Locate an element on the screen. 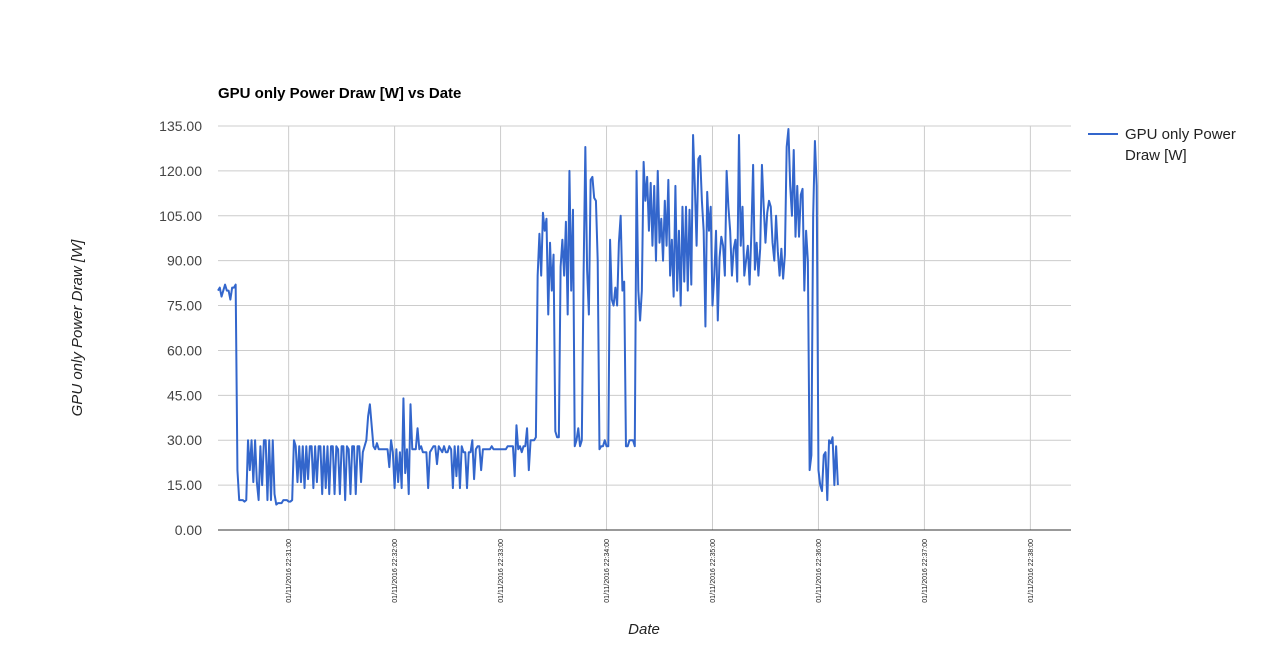 The height and width of the screenshot is (656, 1288). legend: GPU only Power Draw [W] is located at coordinates (1162, 145).